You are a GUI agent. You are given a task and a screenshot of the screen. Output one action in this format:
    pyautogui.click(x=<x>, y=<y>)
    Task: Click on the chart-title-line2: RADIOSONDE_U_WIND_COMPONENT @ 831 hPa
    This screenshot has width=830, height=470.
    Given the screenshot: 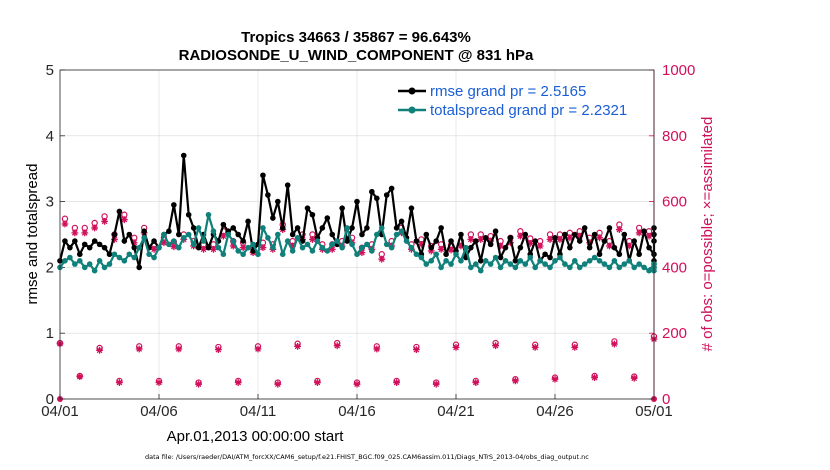 What is the action you would take?
    pyautogui.click(x=356, y=55)
    